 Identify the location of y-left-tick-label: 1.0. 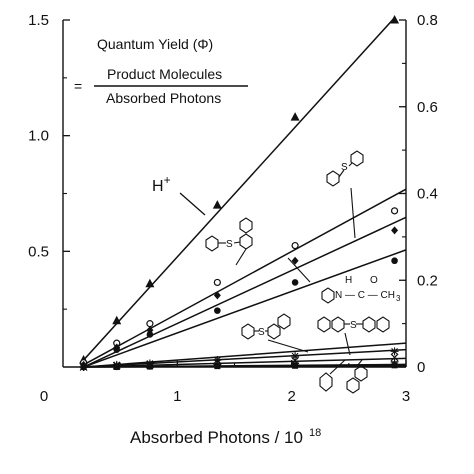
(38, 136).